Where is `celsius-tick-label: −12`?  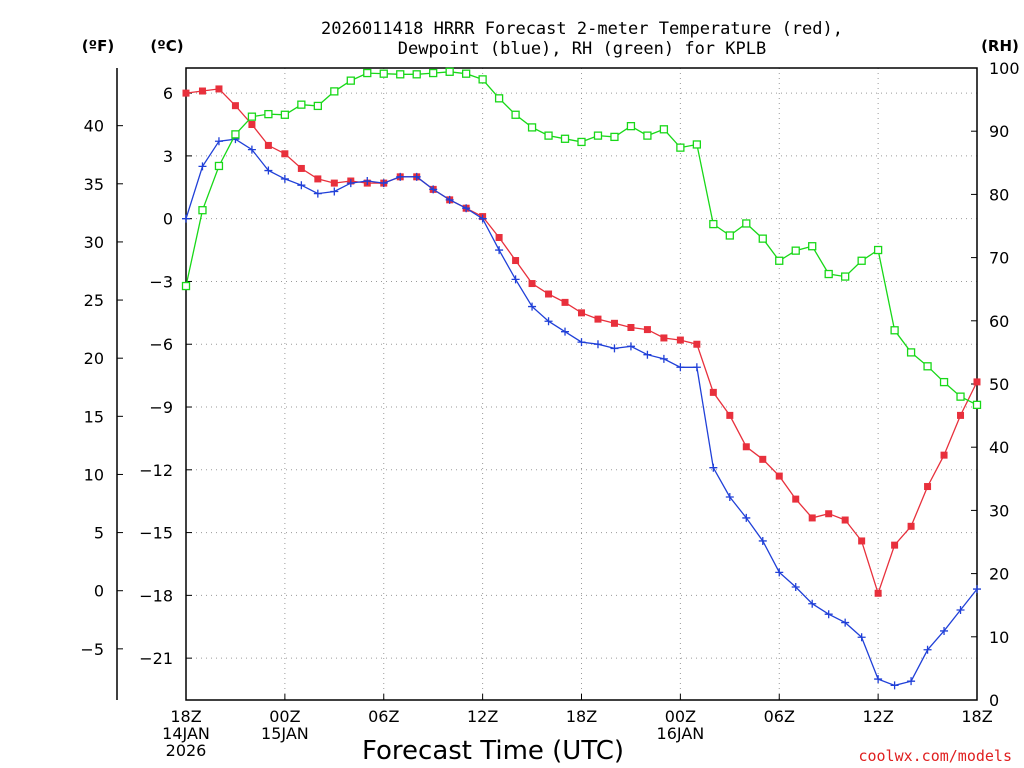 celsius-tick-label: −12 is located at coordinates (156, 470).